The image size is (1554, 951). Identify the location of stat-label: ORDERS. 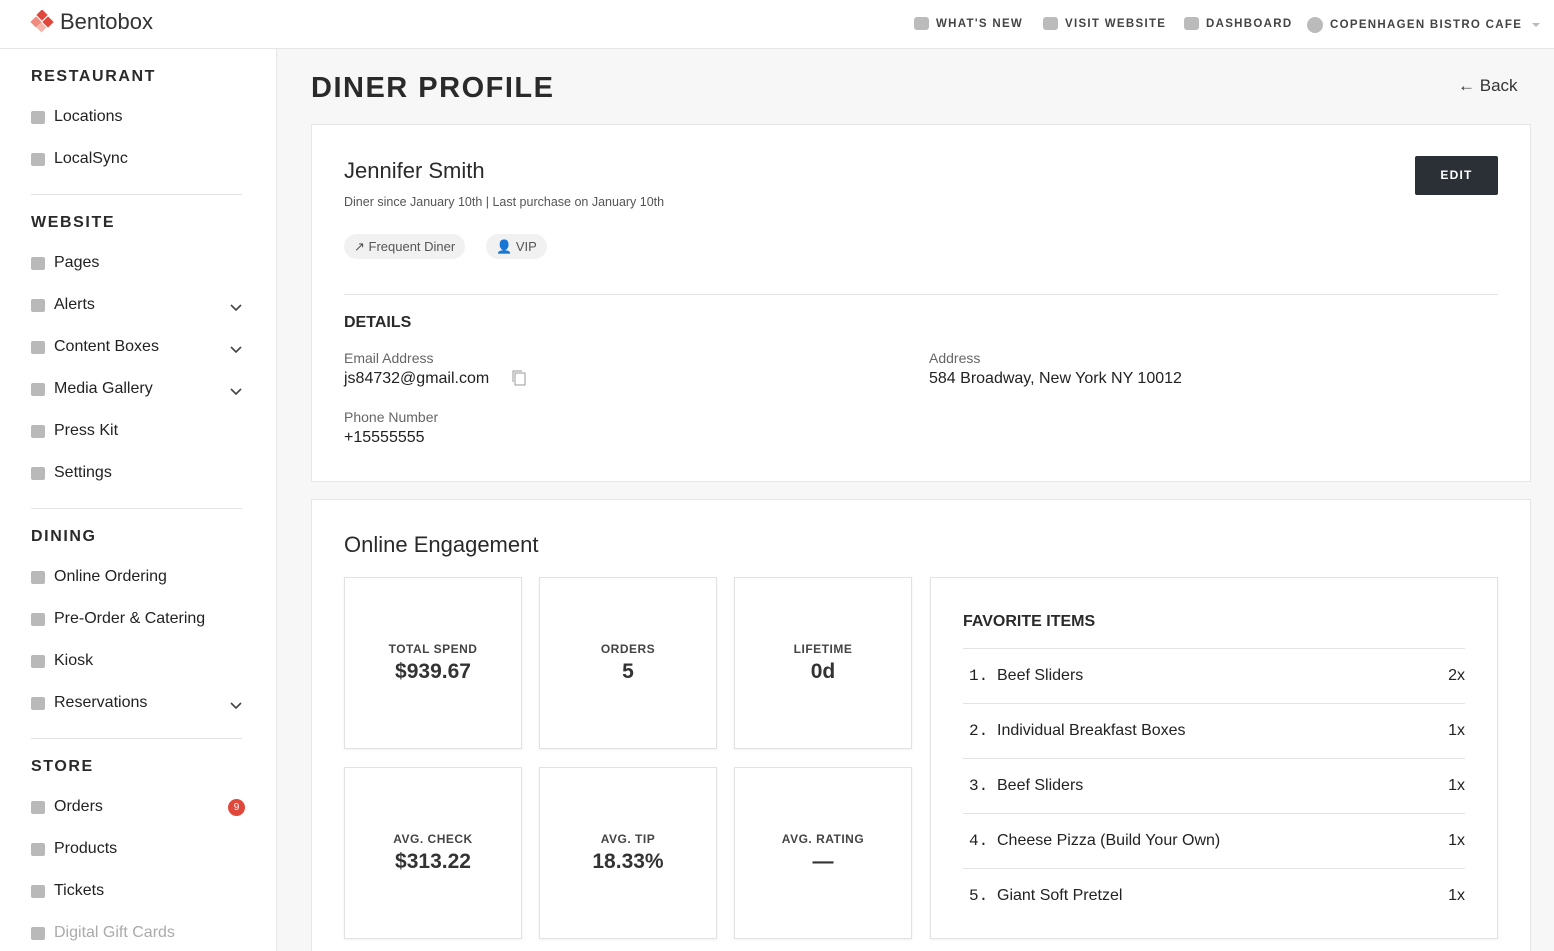
(628, 649).